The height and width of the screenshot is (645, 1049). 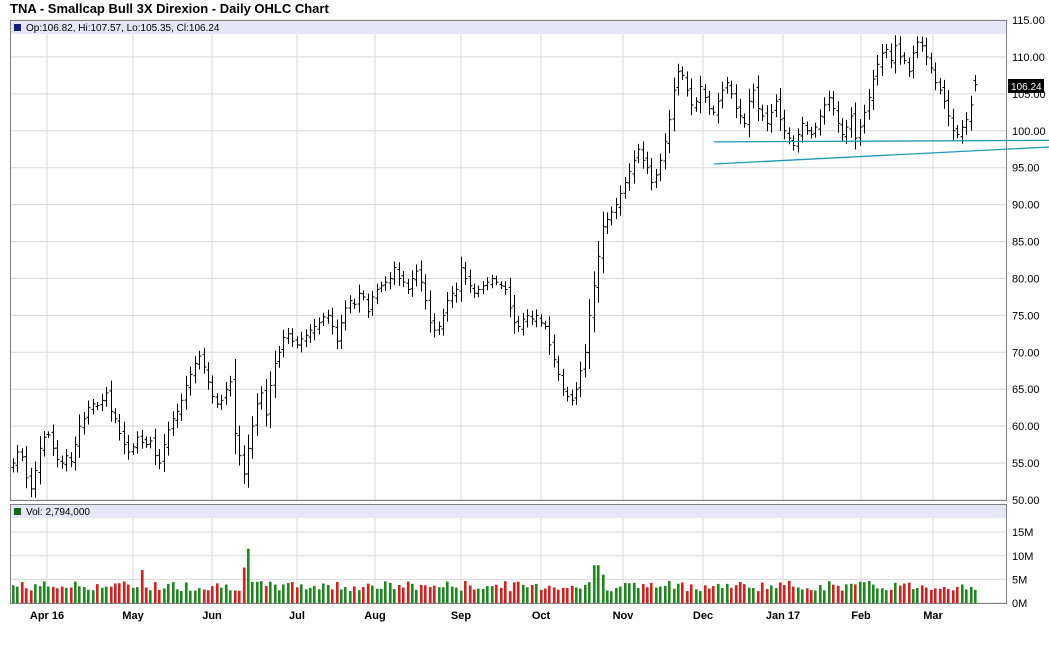 What do you see at coordinates (1026, 427) in the screenshot?
I see `price-tick-label: 60.00` at bounding box center [1026, 427].